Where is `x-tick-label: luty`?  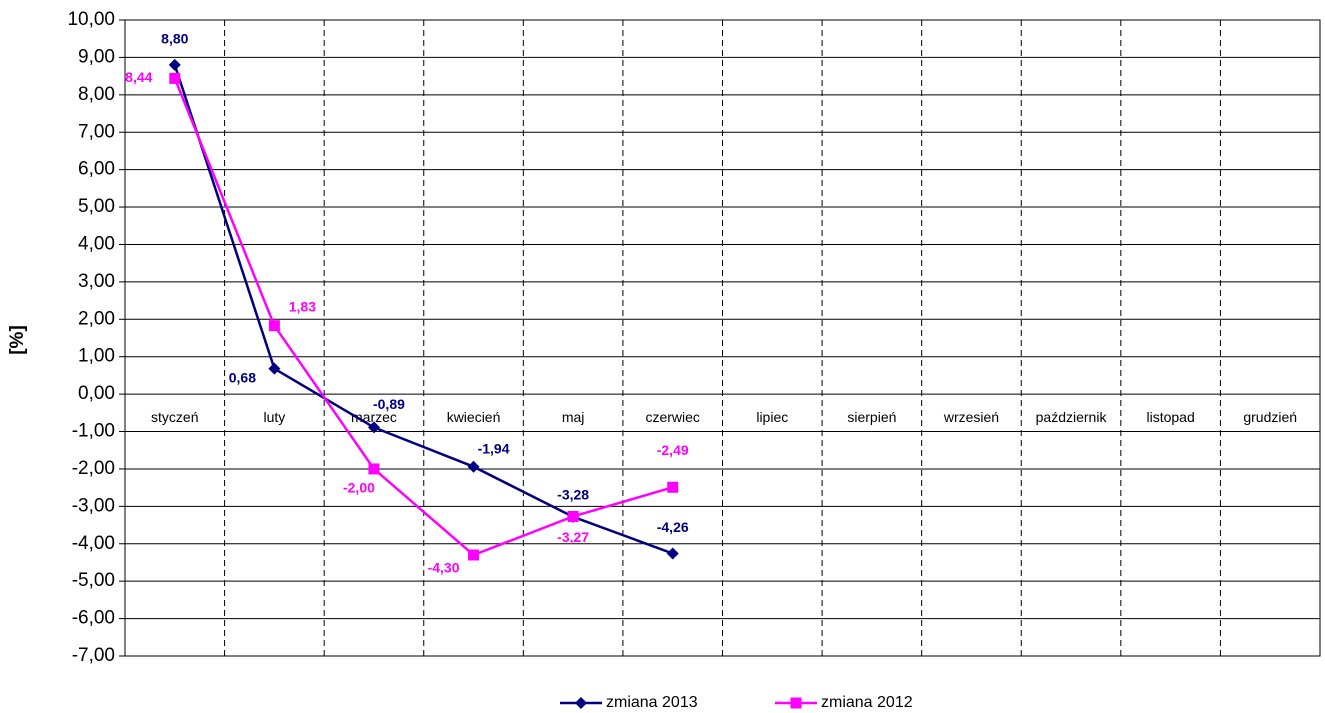
x-tick-label: luty is located at coordinates (274, 417).